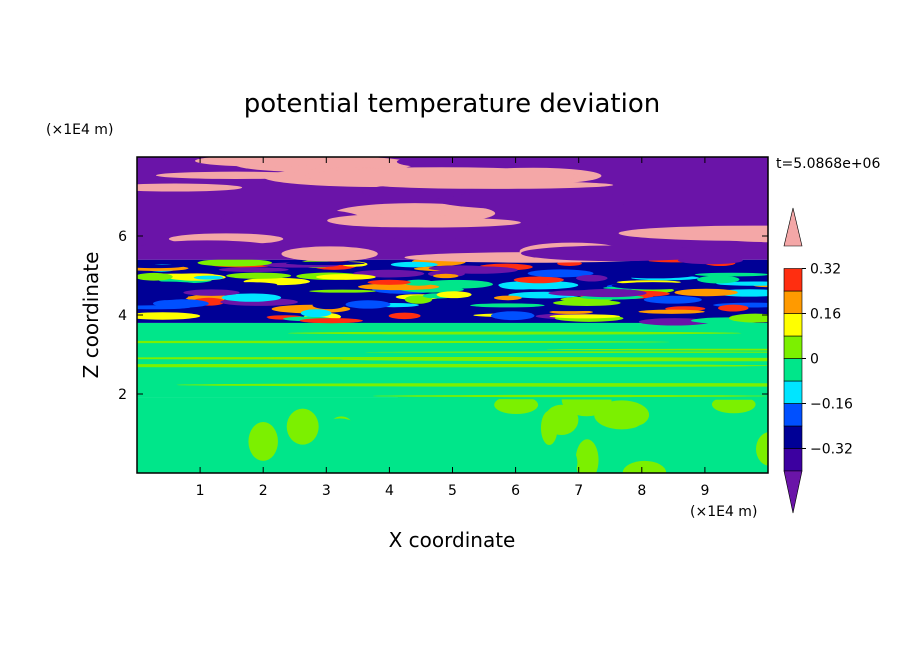 The width and height of the screenshot is (904, 654). What do you see at coordinates (452, 104) in the screenshot?
I see `chart-title: potential temperature deviation` at bounding box center [452, 104].